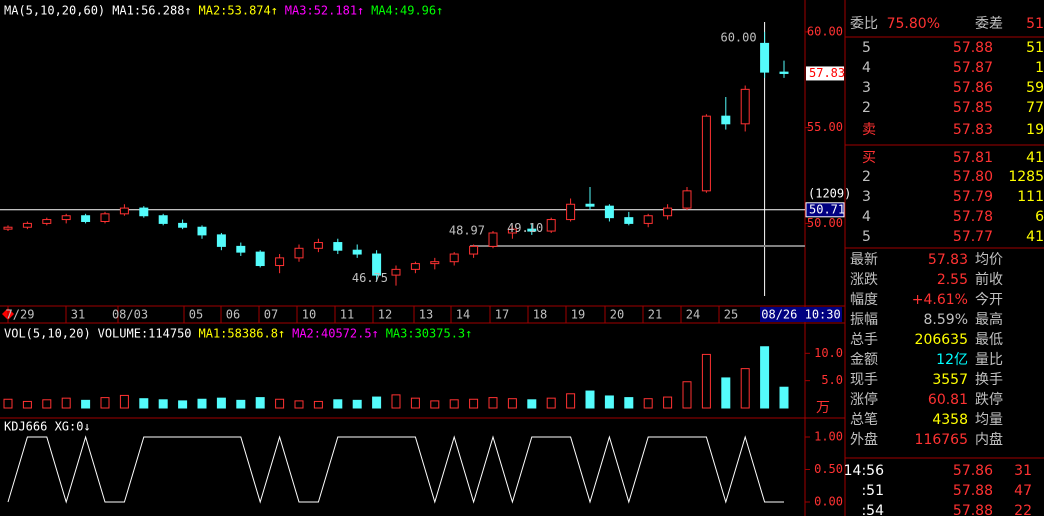  Describe the element at coordinates (946, 320) in the screenshot. I see `stat-value: 8.59%` at that location.